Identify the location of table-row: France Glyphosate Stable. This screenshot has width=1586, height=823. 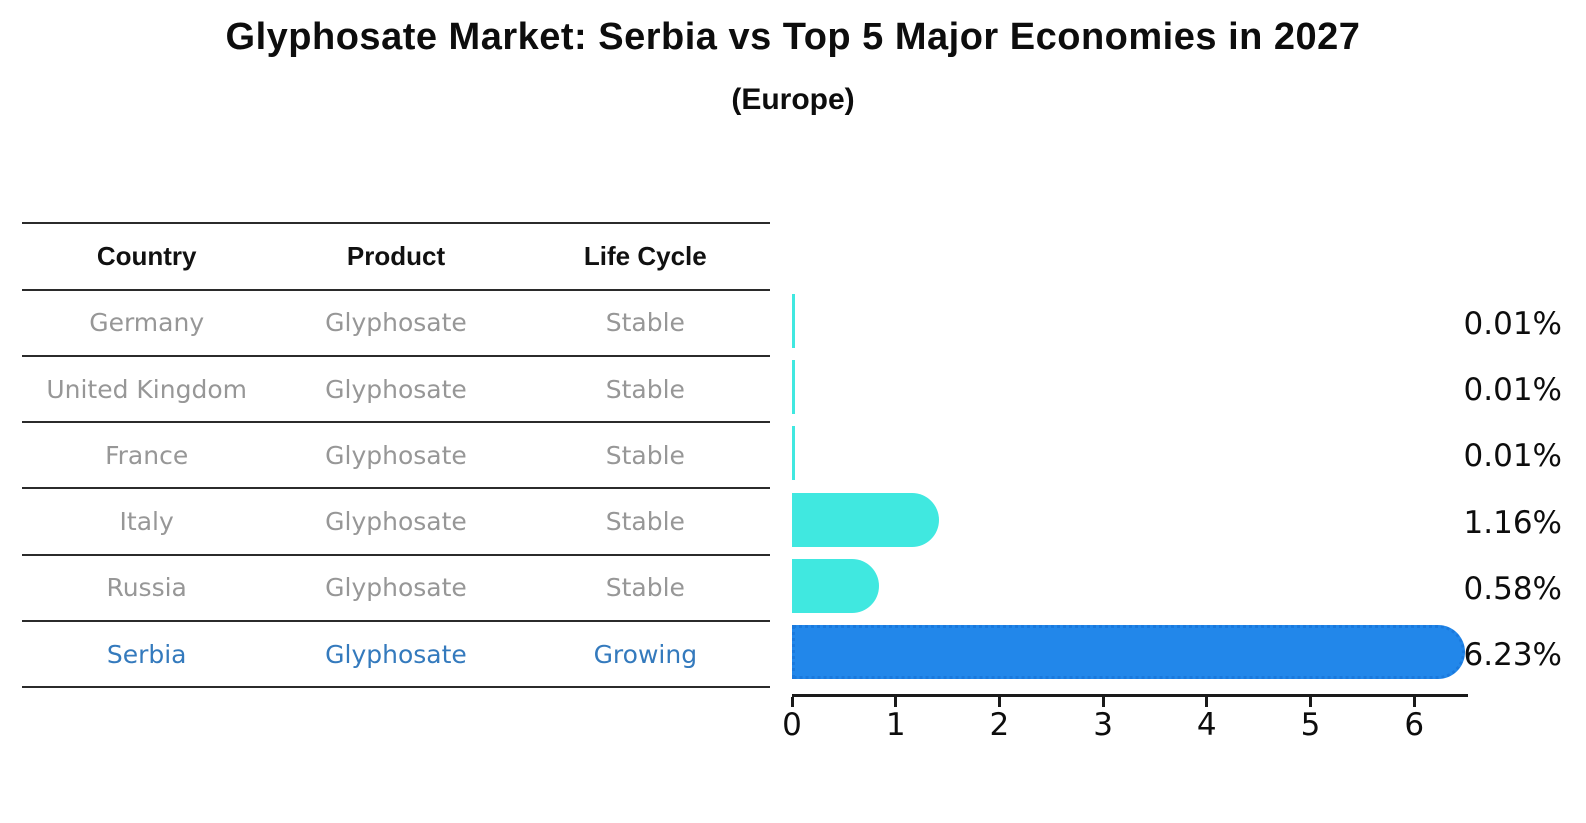
(396, 456).